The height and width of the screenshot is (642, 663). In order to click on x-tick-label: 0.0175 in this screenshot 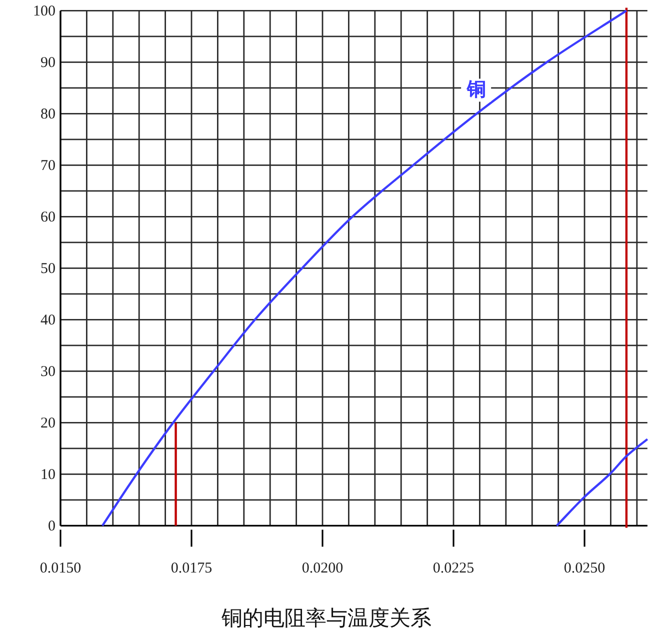, I will do `click(191, 568)`.